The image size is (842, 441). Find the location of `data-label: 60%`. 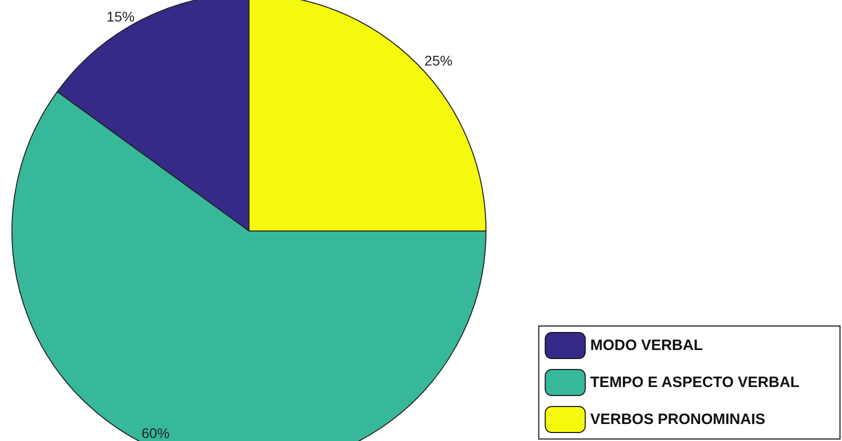

data-label: 60% is located at coordinates (155, 433).